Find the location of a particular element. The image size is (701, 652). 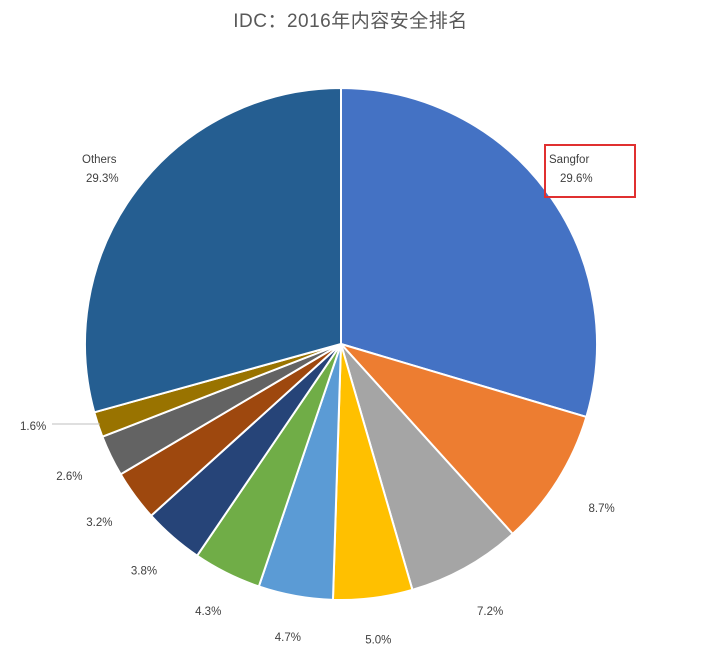

slice-name-sangfor: Sangfor is located at coordinates (569, 160).